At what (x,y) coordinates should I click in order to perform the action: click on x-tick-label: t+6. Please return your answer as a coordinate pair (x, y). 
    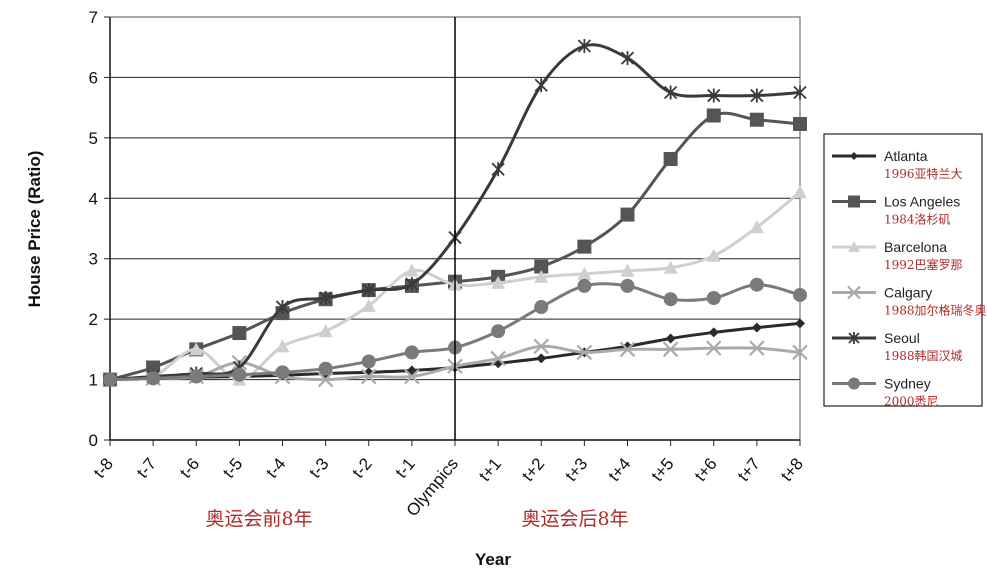
    Looking at the image, I should click on (706, 469).